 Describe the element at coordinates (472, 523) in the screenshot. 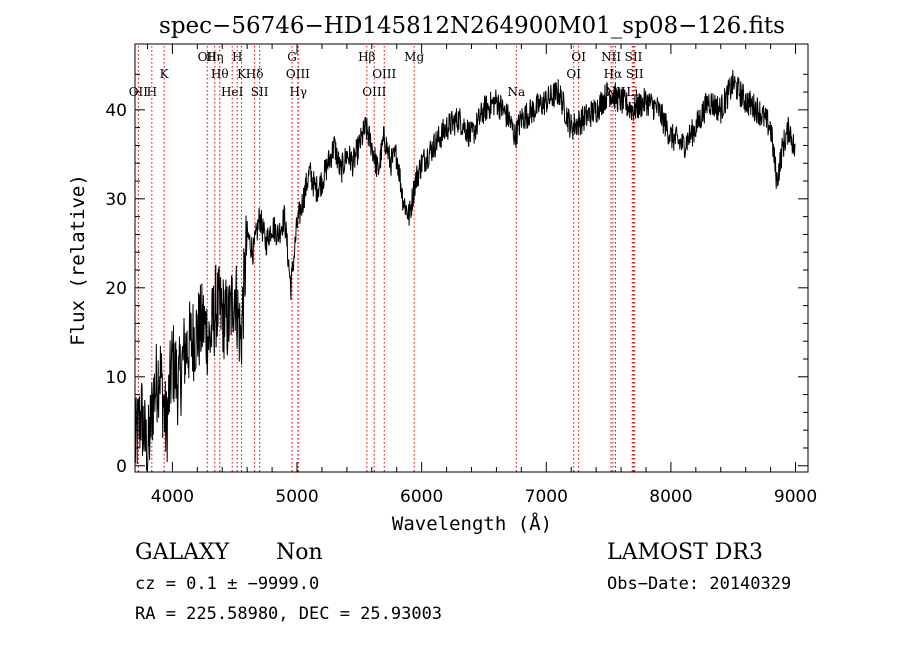

I see `x-axis-label: Wavelength (Å)` at that location.